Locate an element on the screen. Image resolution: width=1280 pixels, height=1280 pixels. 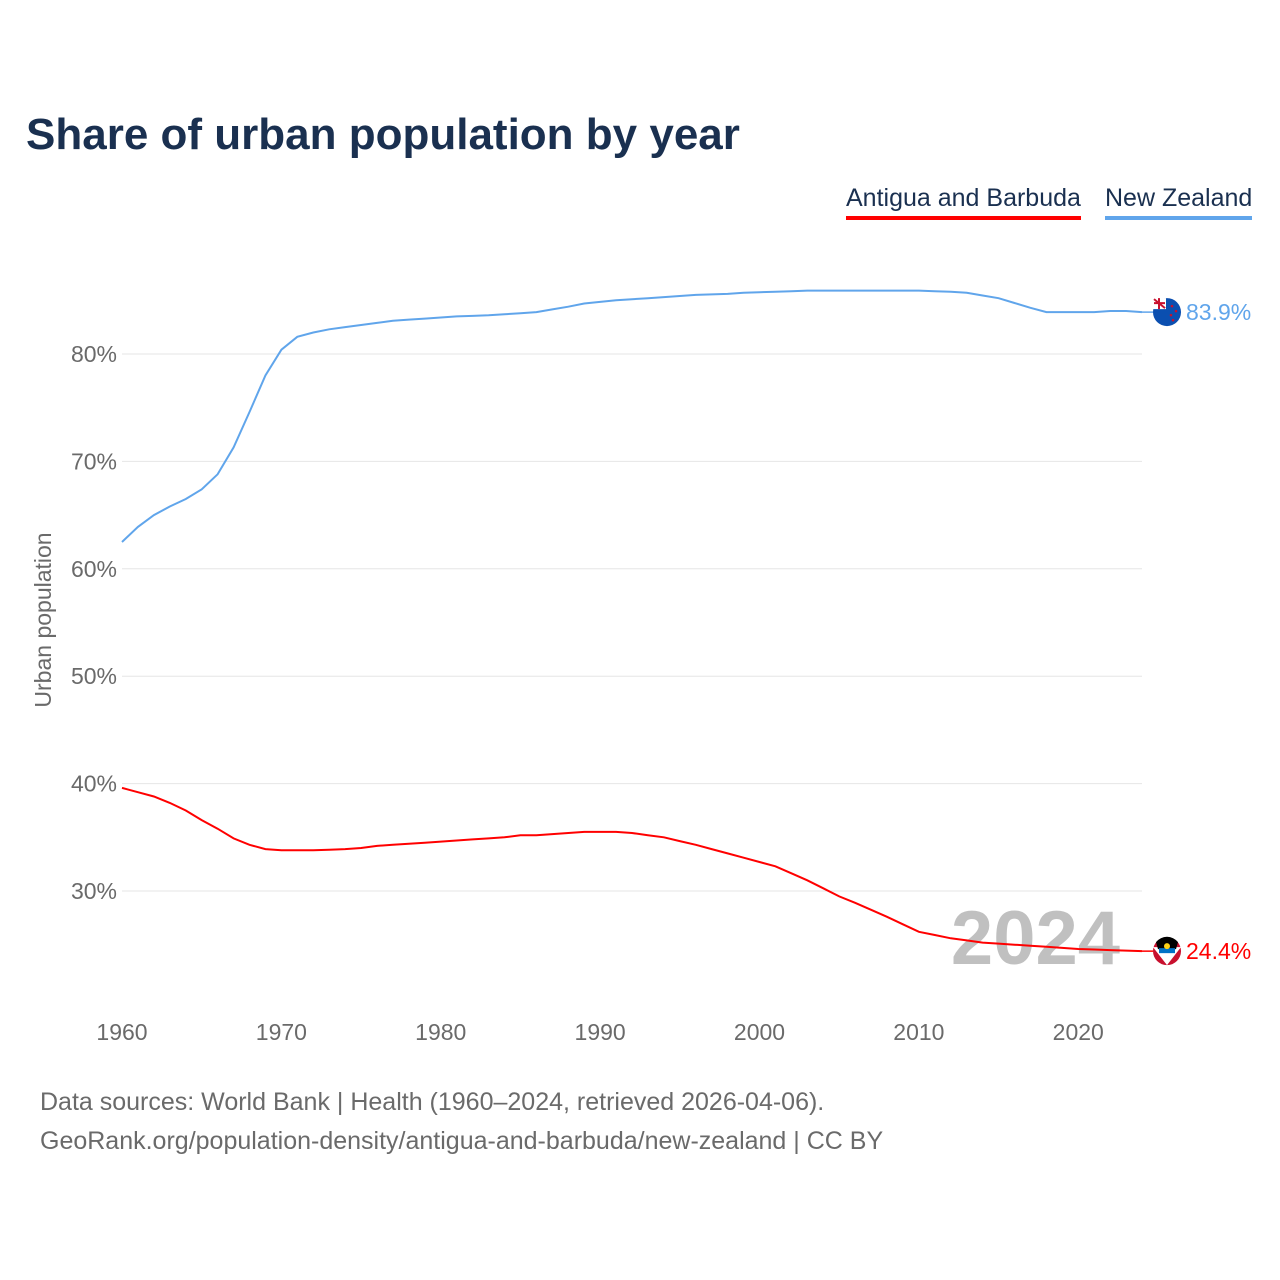
y-tick-label: 80% is located at coordinates (94, 354).